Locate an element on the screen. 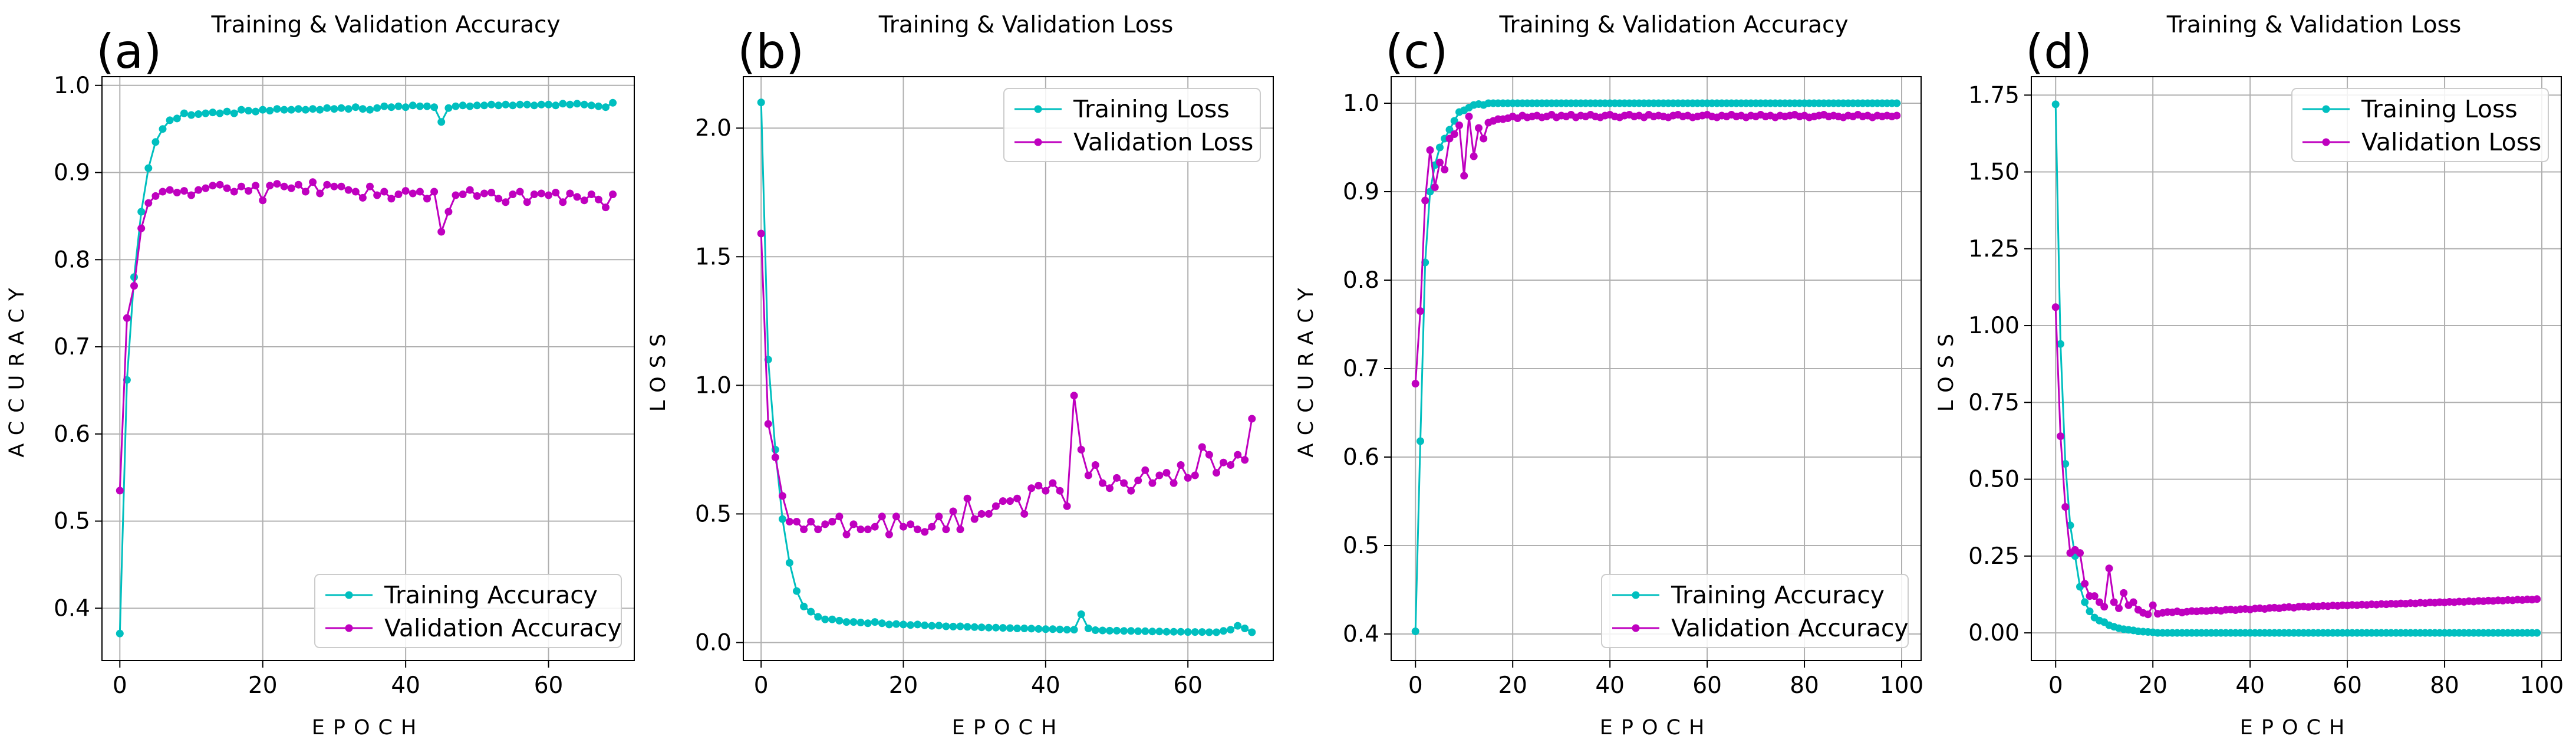  y-tick-label: 1.00 is located at coordinates (1994, 326).